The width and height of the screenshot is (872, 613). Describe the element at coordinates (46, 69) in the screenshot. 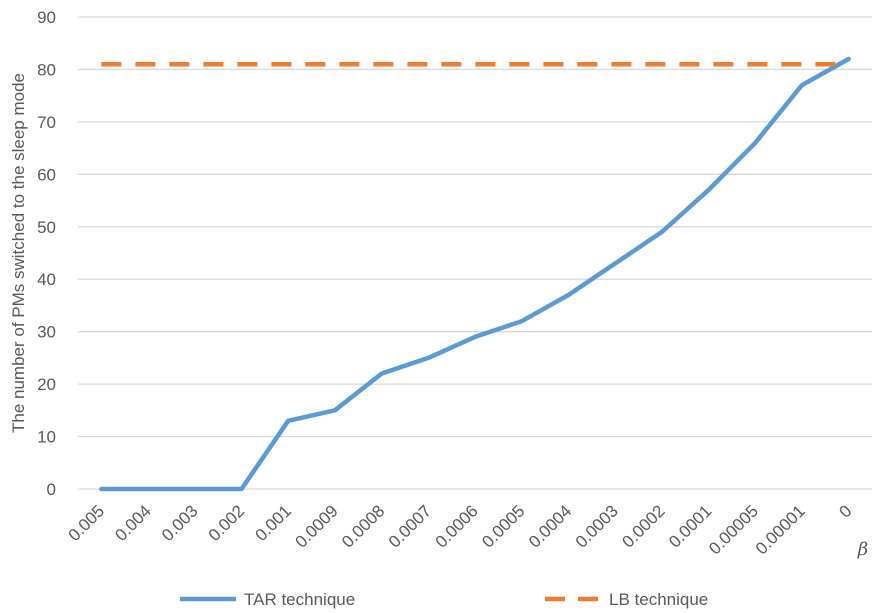

I see `y-tick-label: 80` at that location.